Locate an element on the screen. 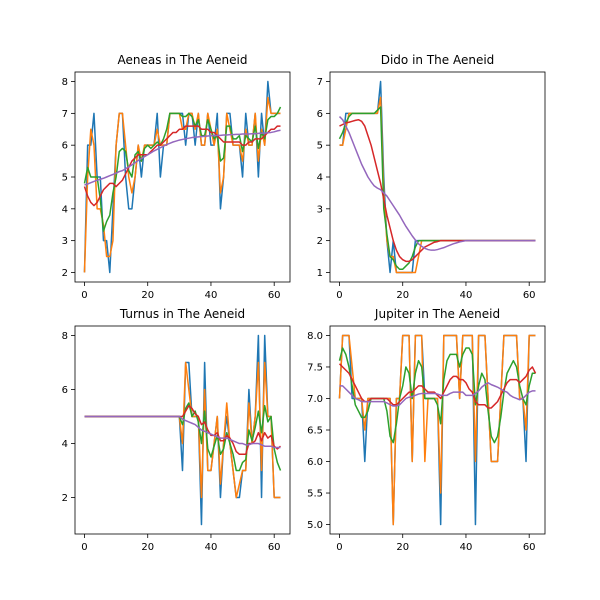 The width and height of the screenshot is (600, 600). subplot-title: Jupiter in The Aeneid is located at coordinates (437, 314).